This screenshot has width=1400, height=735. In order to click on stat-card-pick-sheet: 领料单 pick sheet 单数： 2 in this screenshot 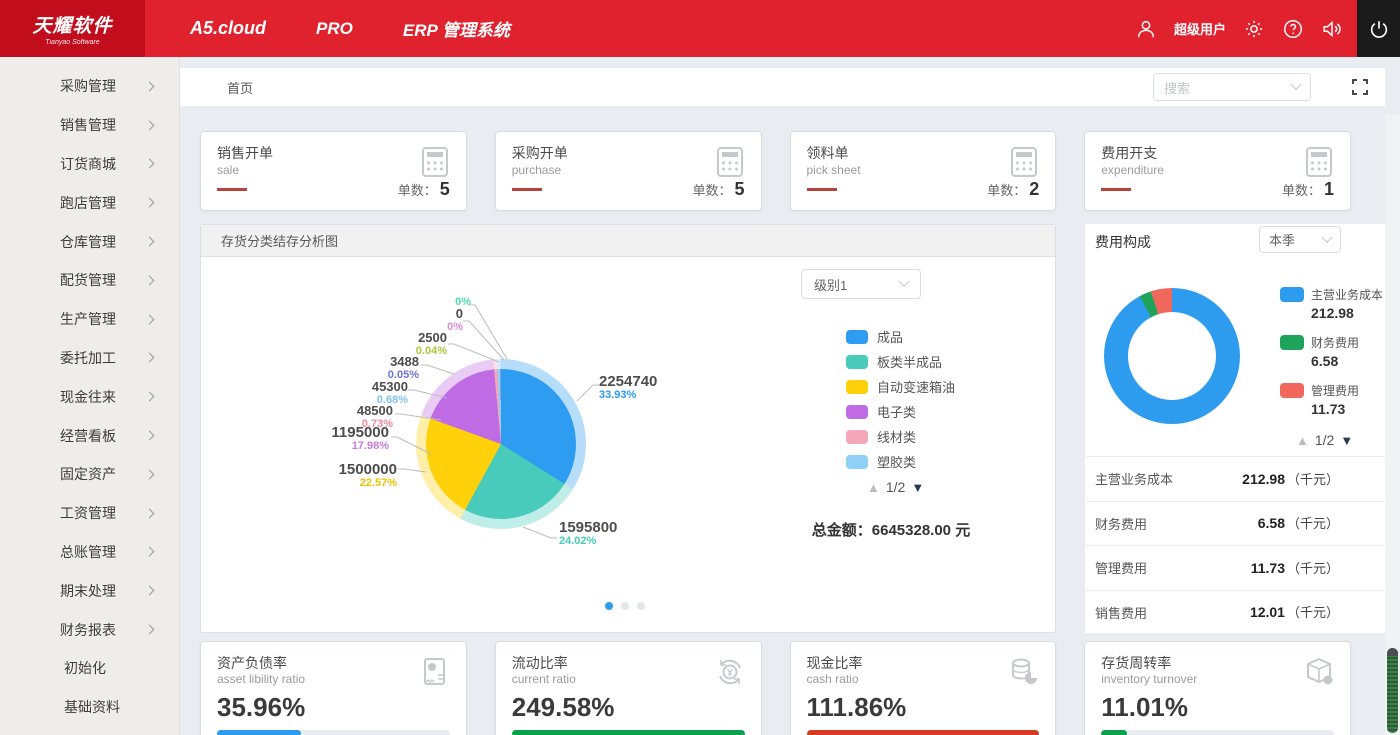, I will do `click(923, 171)`.